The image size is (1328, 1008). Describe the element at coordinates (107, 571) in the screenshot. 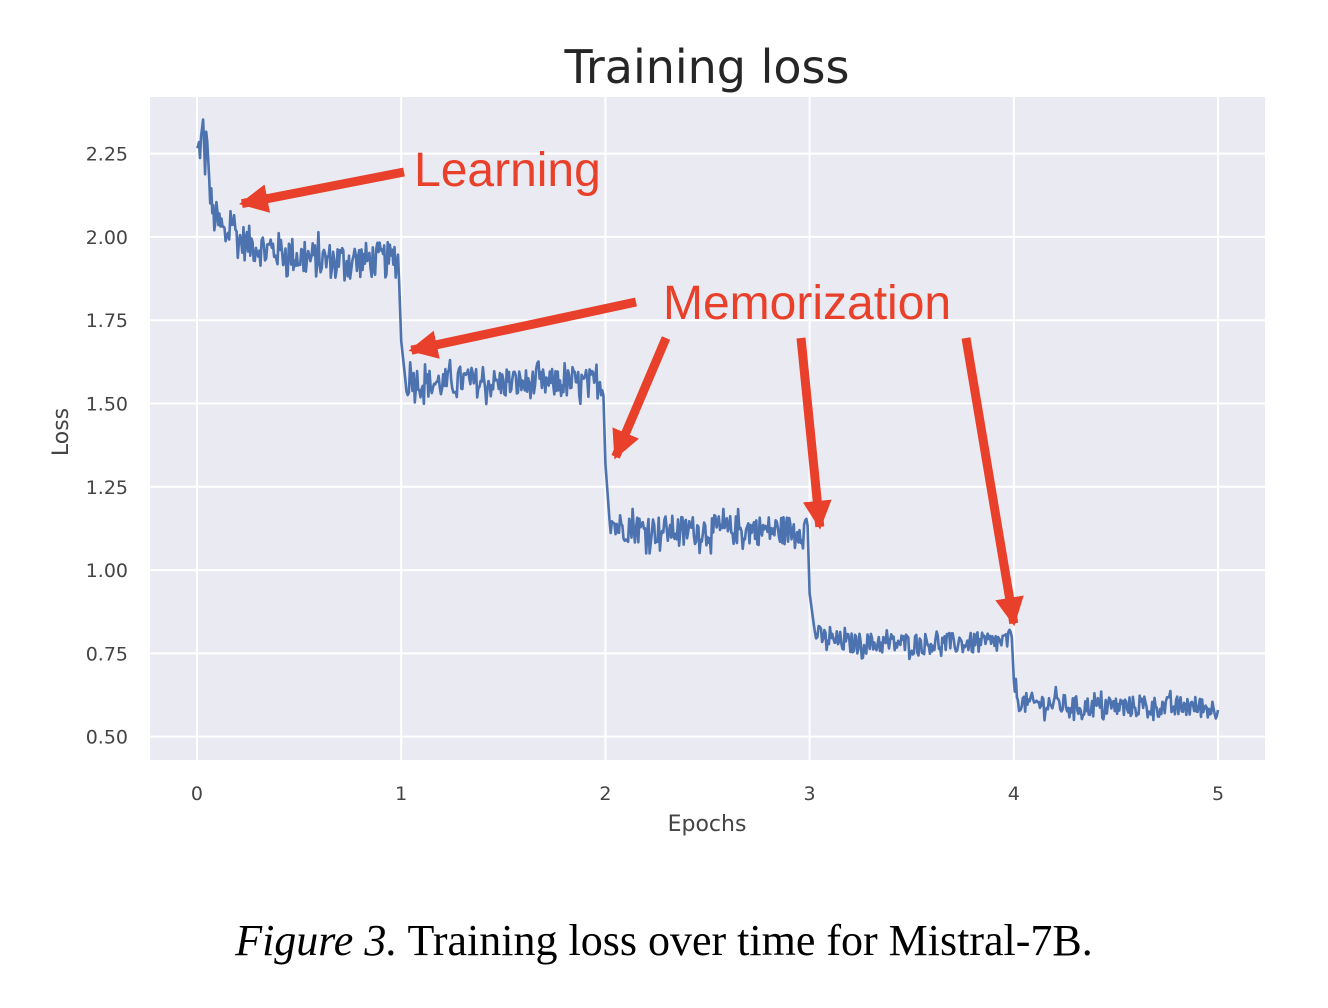

I see `y-tick-label: 1.00` at that location.